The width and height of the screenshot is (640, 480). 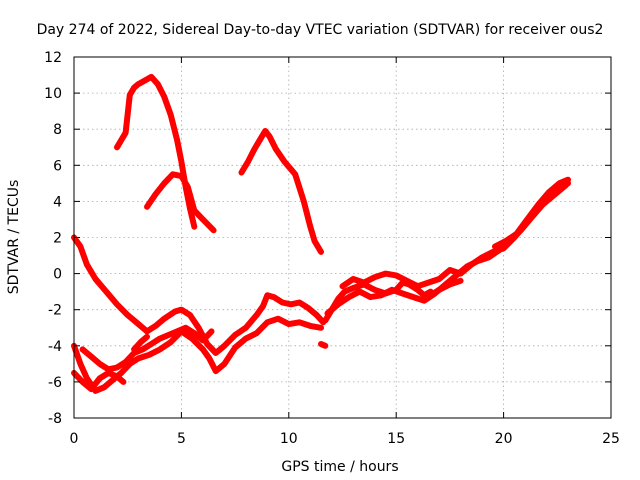 I want to click on y-tick-label: 2, so click(x=57, y=239).